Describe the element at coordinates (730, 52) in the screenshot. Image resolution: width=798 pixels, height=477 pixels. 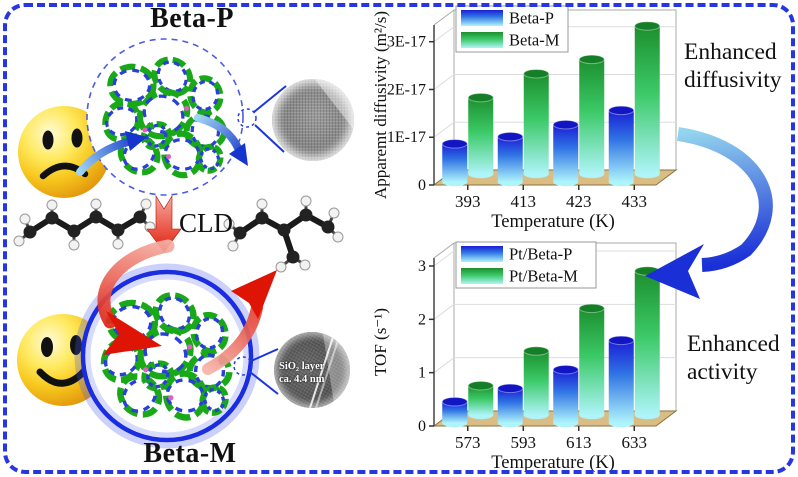
I see `enhanced-diffusivity-line1: Enhanced` at that location.